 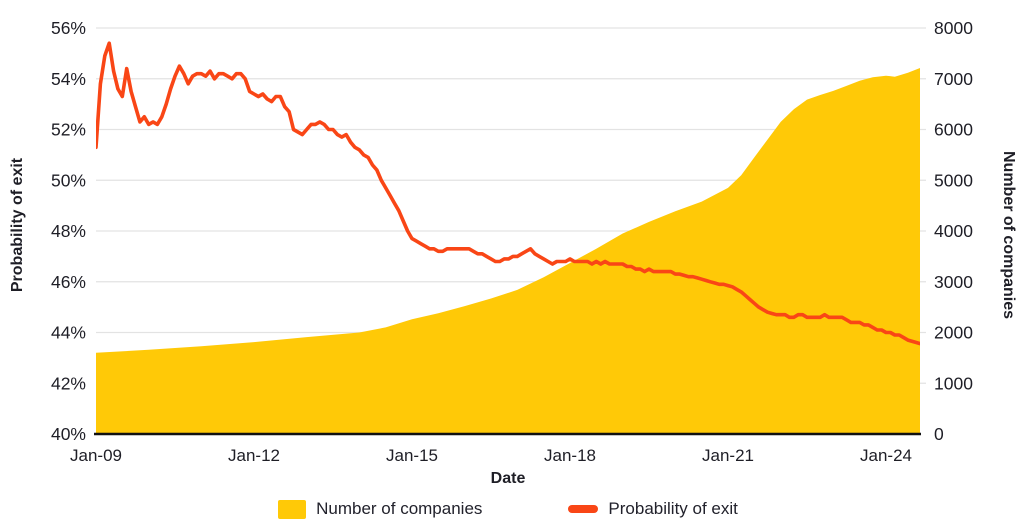 What do you see at coordinates (1008, 235) in the screenshot?
I see `y-axis-right-title: Number of companies` at bounding box center [1008, 235].